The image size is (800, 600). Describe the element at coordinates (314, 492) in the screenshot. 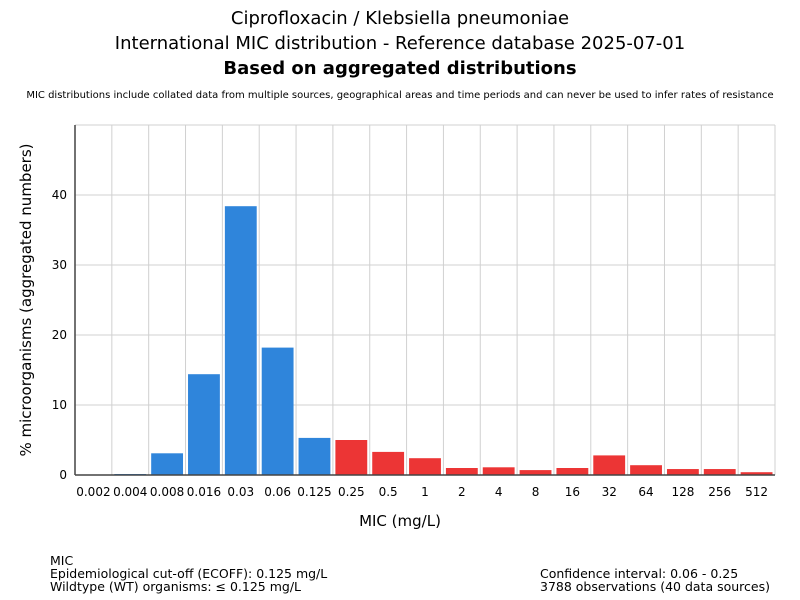

I see `x-tick-label: 0.125` at that location.